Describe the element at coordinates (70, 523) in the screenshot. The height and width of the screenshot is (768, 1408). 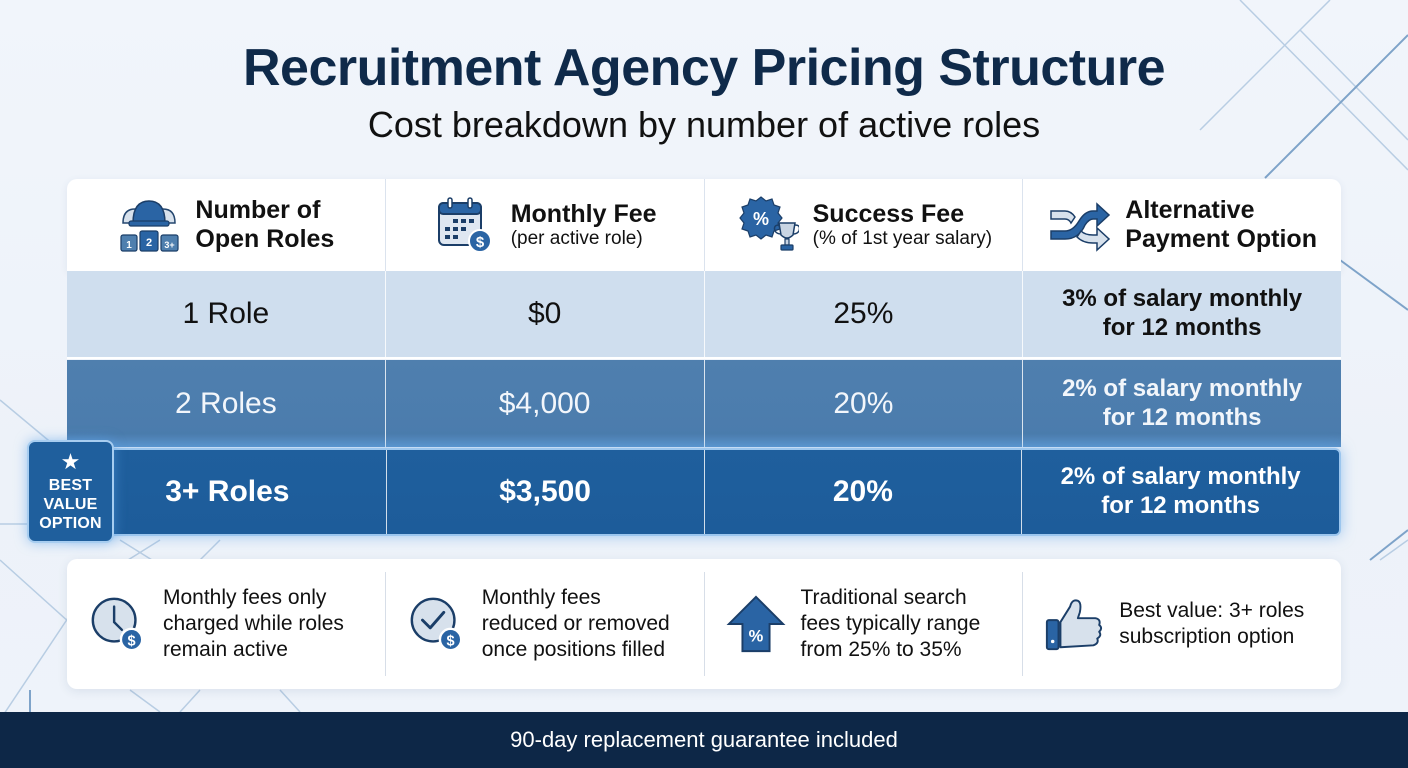
I see `badge-line3: OPTION` at that location.